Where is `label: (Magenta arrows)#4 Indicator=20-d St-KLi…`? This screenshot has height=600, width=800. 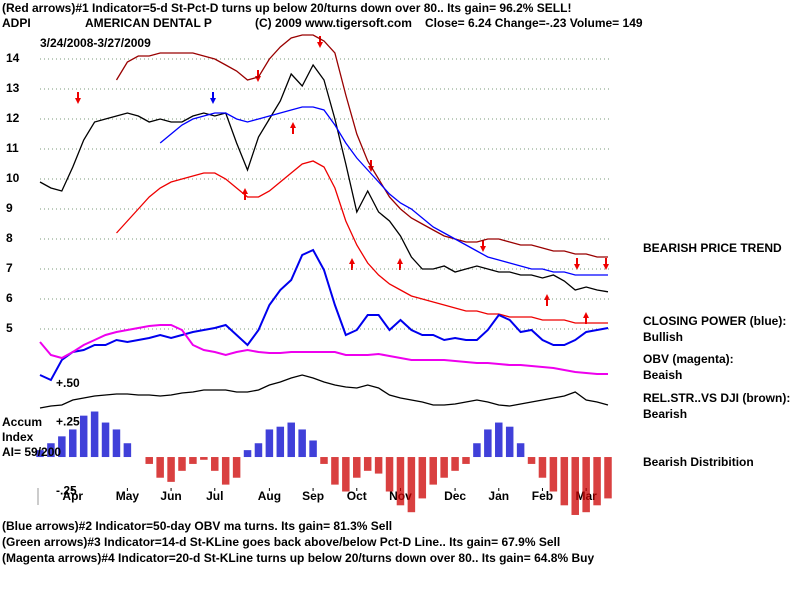 label: (Magenta arrows)#4 Indicator=20-d St-KLi… is located at coordinates (298, 558).